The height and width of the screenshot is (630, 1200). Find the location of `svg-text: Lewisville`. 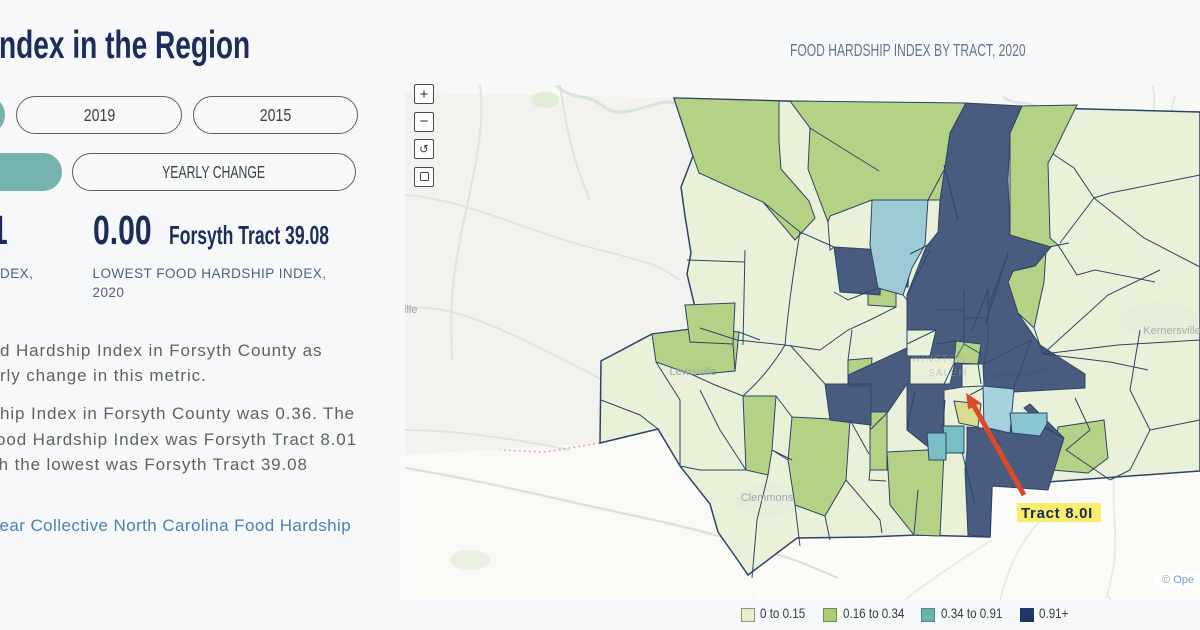

svg-text: Lewisville is located at coordinates (692, 372).